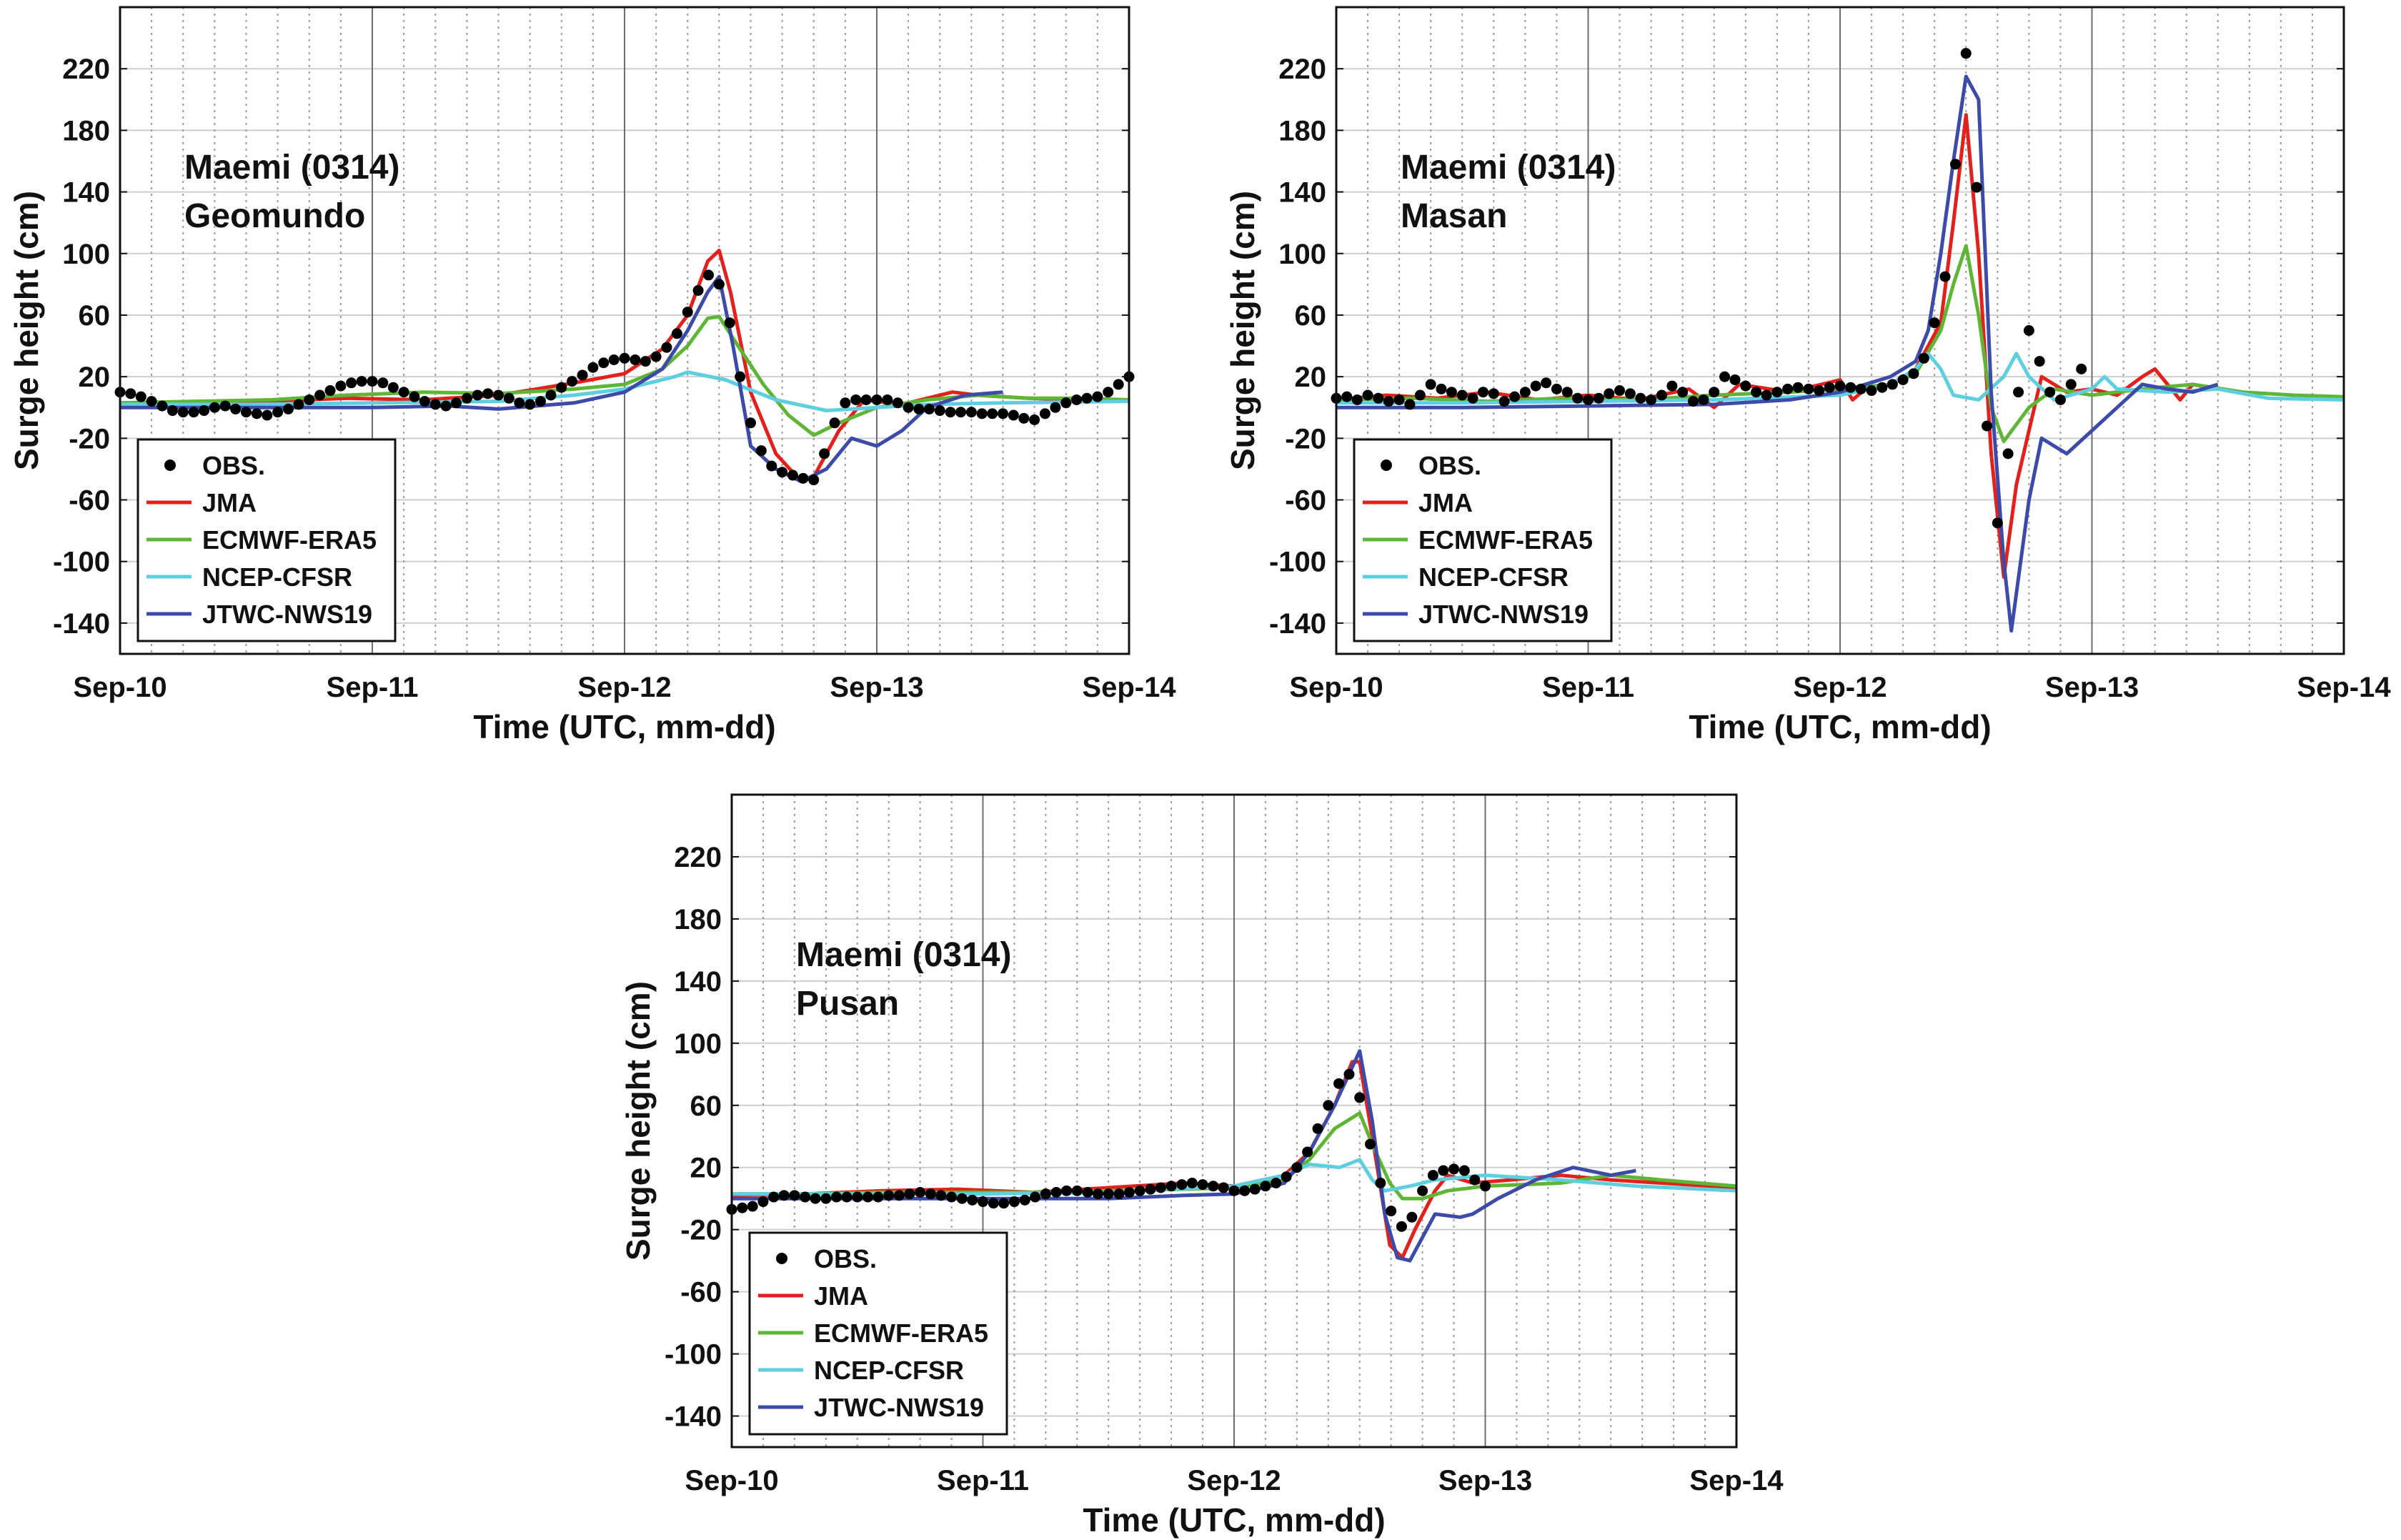 The image size is (2401, 1540). What do you see at coordinates (701, 1230) in the screenshot?
I see `y-tick-label: -20` at bounding box center [701, 1230].